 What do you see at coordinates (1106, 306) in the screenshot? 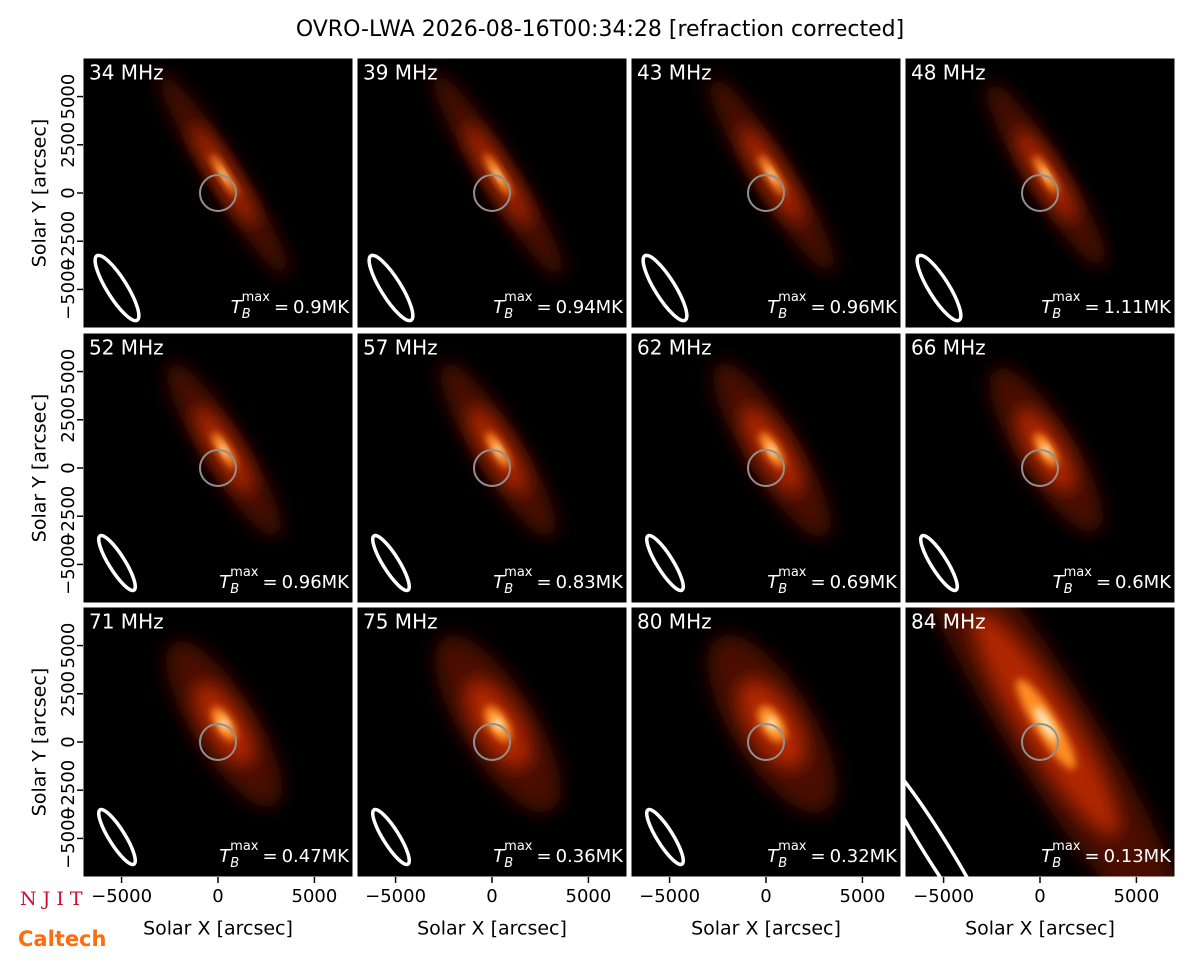
I see `tb-annotation: TBmax = 1.11MK` at bounding box center [1106, 306].